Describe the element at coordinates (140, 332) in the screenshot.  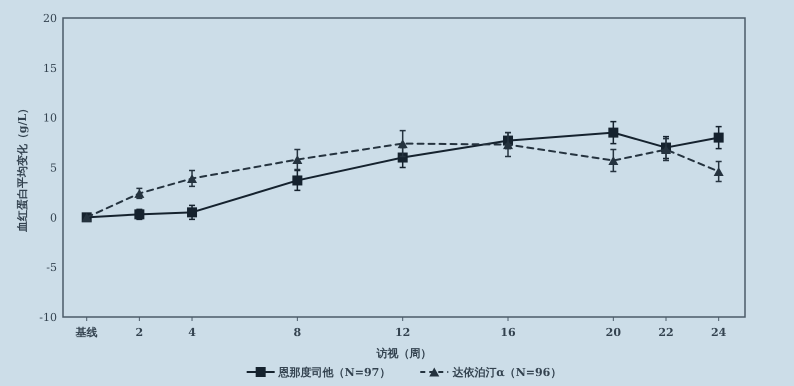
I see `x-tick-label: 2` at that location.